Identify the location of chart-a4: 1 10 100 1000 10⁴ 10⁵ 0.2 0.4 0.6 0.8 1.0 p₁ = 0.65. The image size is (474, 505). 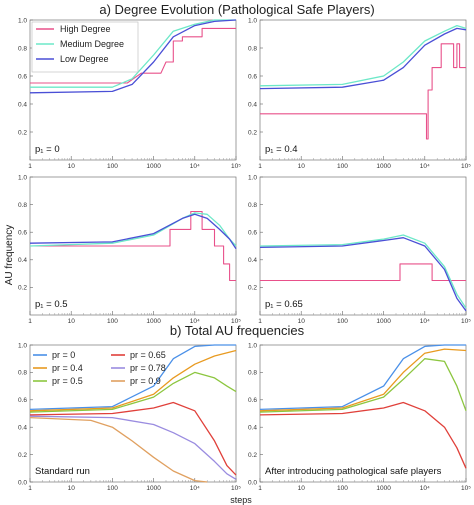
(359, 249).